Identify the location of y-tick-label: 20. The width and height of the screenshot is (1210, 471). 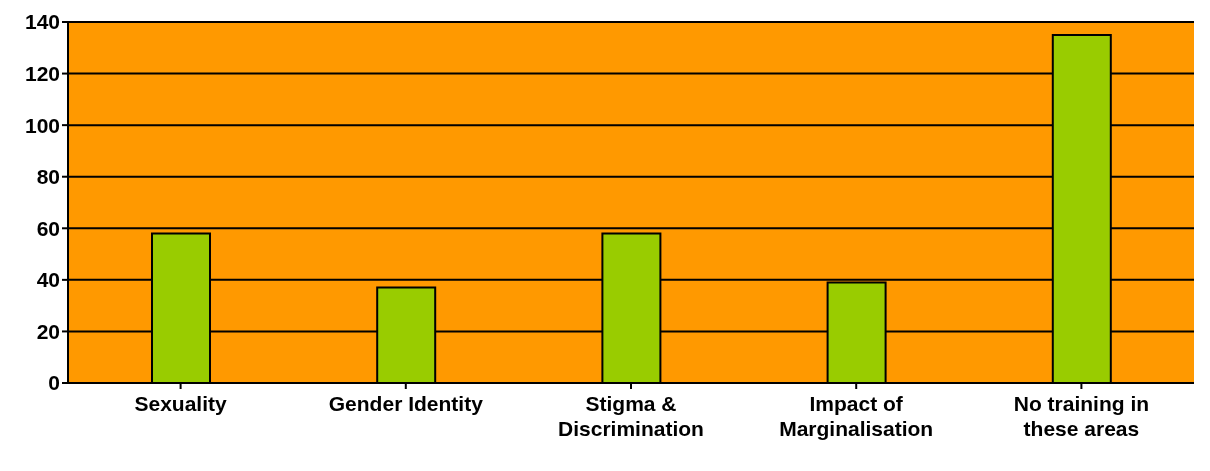
(48, 331).